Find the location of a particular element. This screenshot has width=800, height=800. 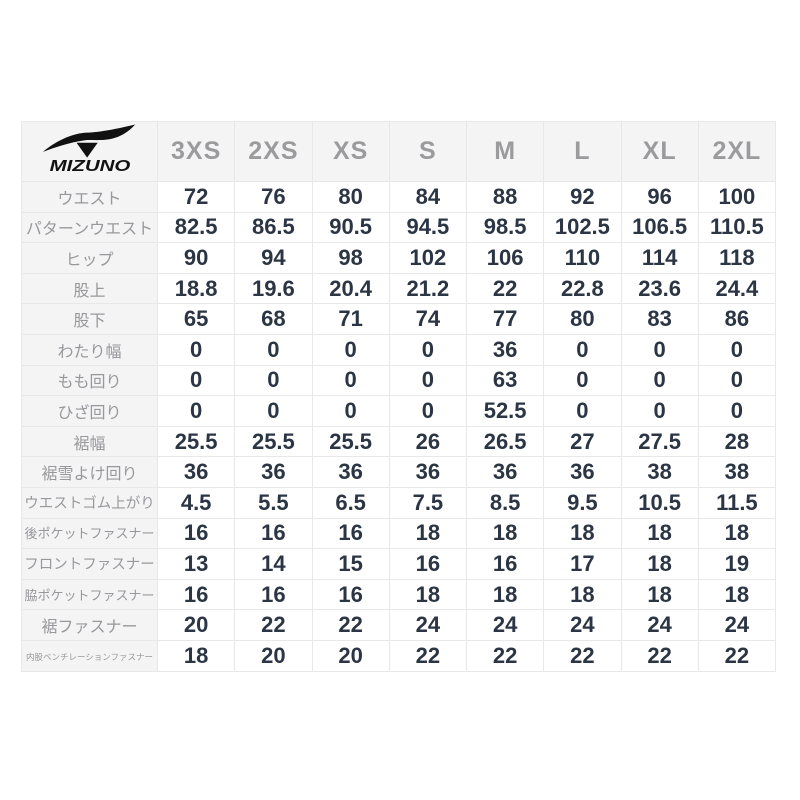

header-row: MIZUNO 3XS 2XS XS S M L XL 2XL is located at coordinates (399, 151).